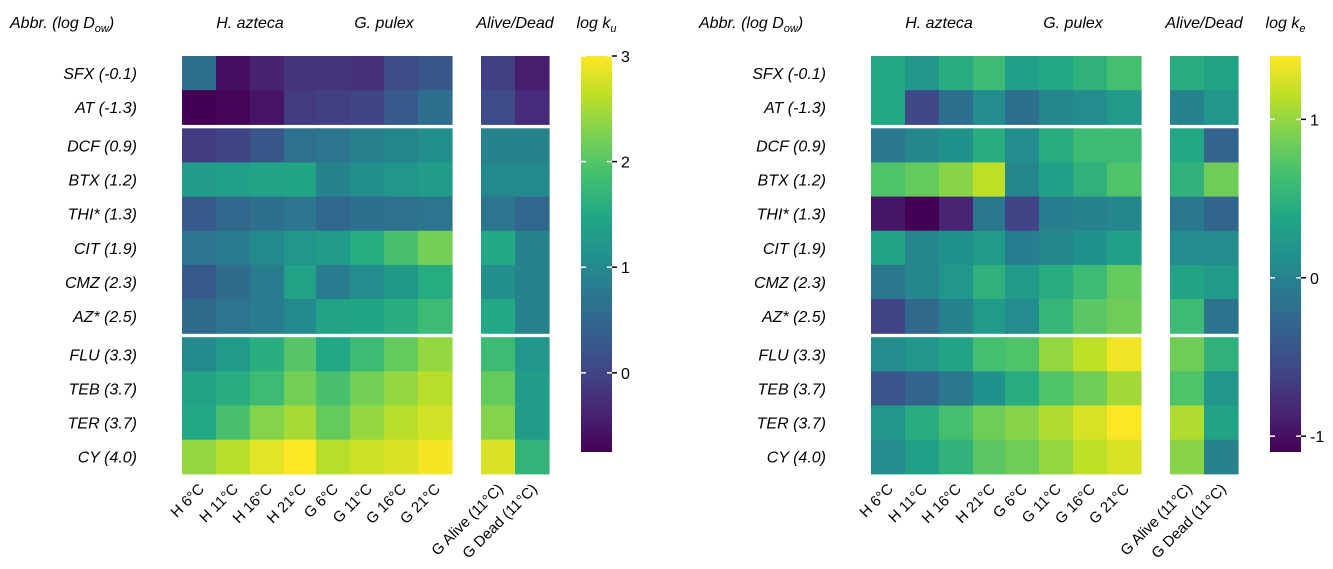  What do you see at coordinates (103, 181) in the screenshot?
I see `row-label: BTX (1.2)` at bounding box center [103, 181].